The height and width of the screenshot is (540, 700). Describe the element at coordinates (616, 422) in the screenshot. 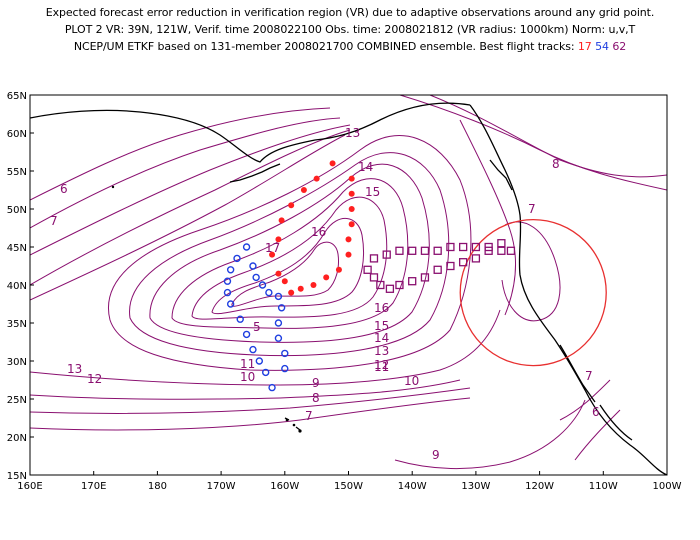

I see `coast-mexico` at that location.